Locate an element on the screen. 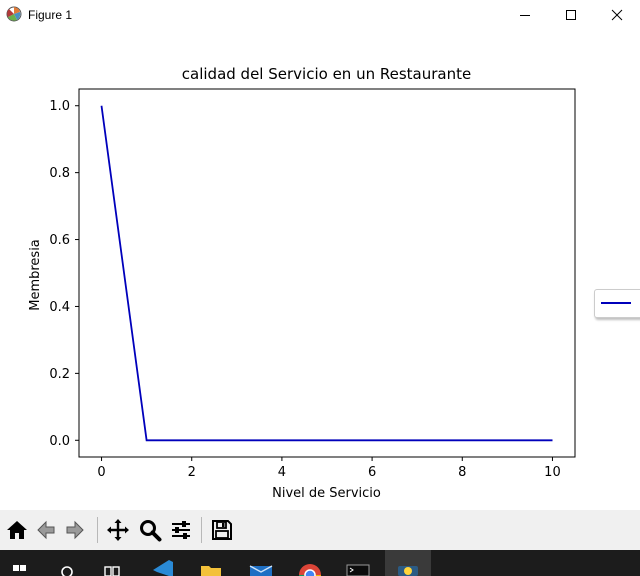 This screenshot has height=576, width=640. save-icon is located at coordinates (222, 530).